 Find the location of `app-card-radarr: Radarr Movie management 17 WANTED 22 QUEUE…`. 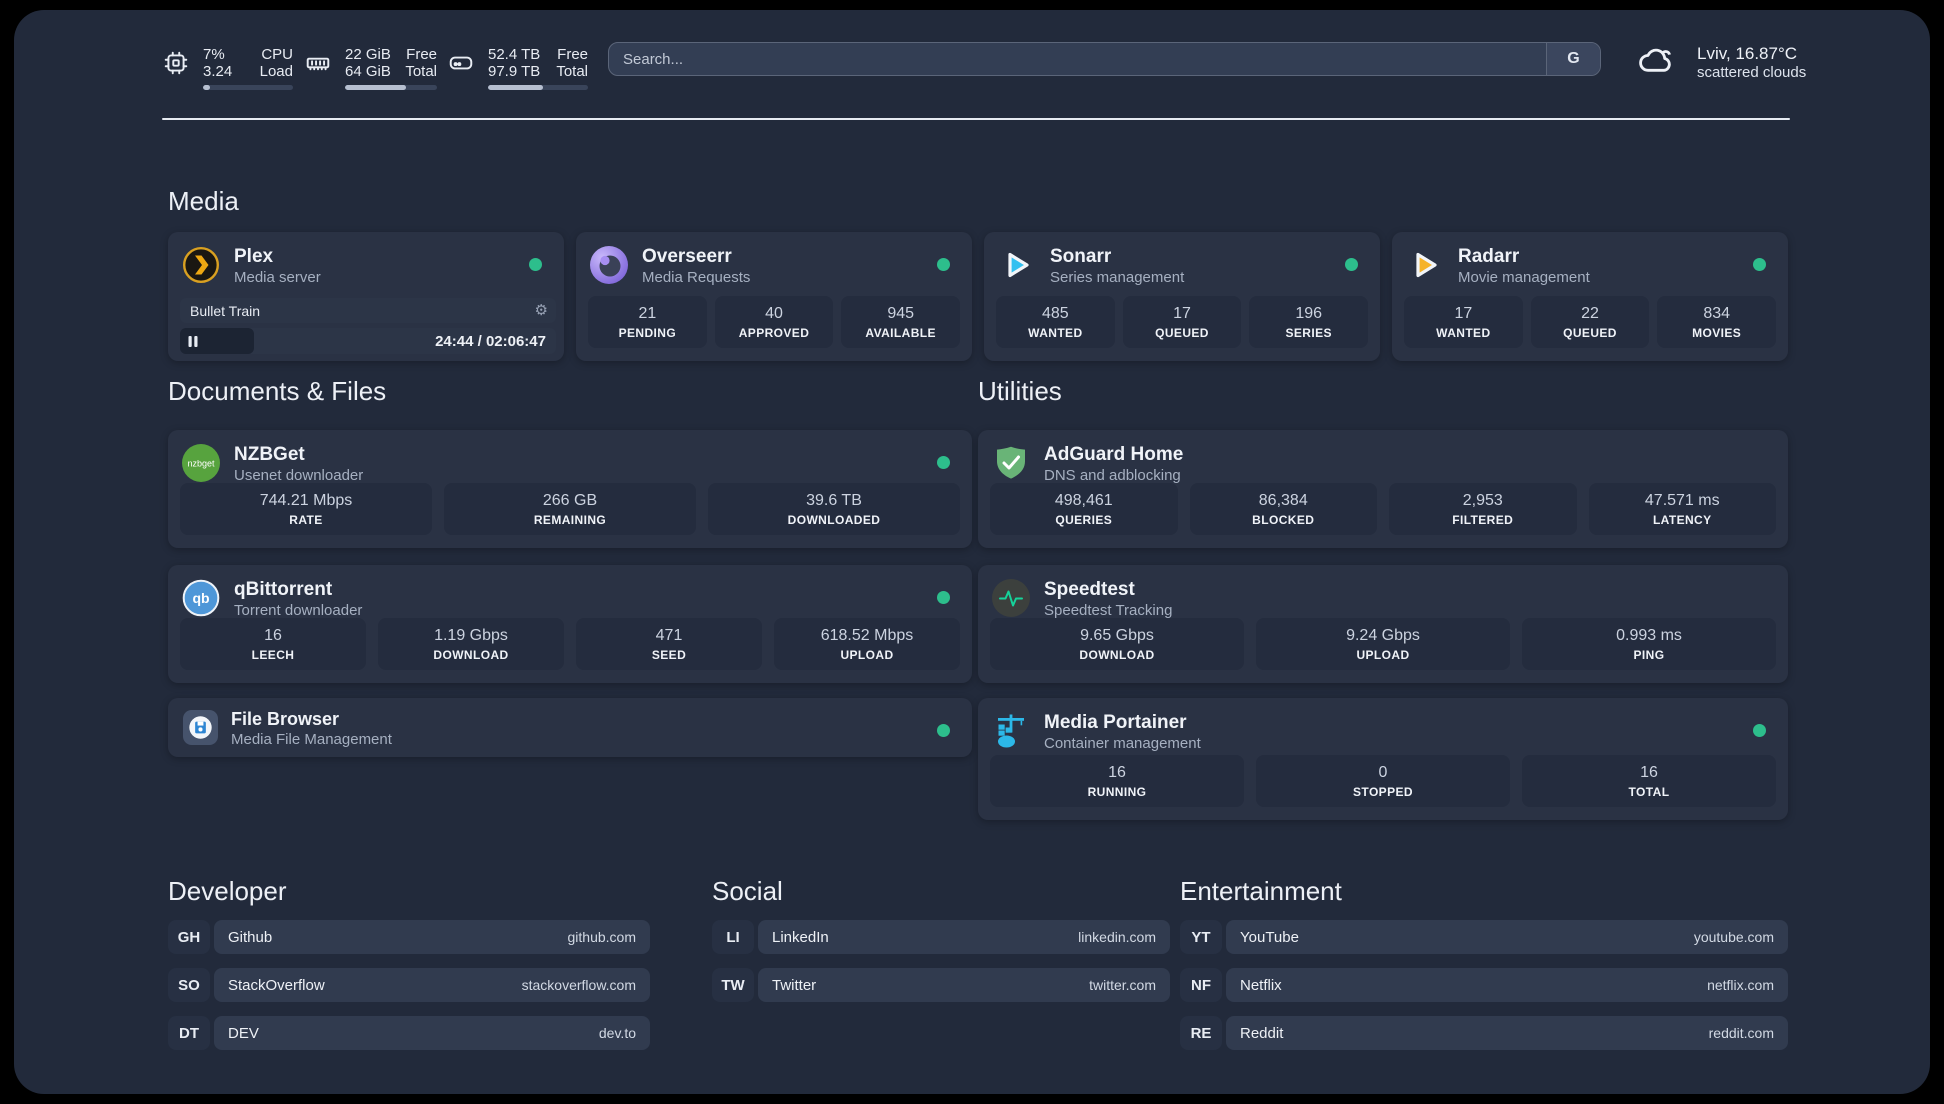

app-card-radarr: Radarr Movie management 17 WANTED 22 QUEUE… is located at coordinates (1590, 296).